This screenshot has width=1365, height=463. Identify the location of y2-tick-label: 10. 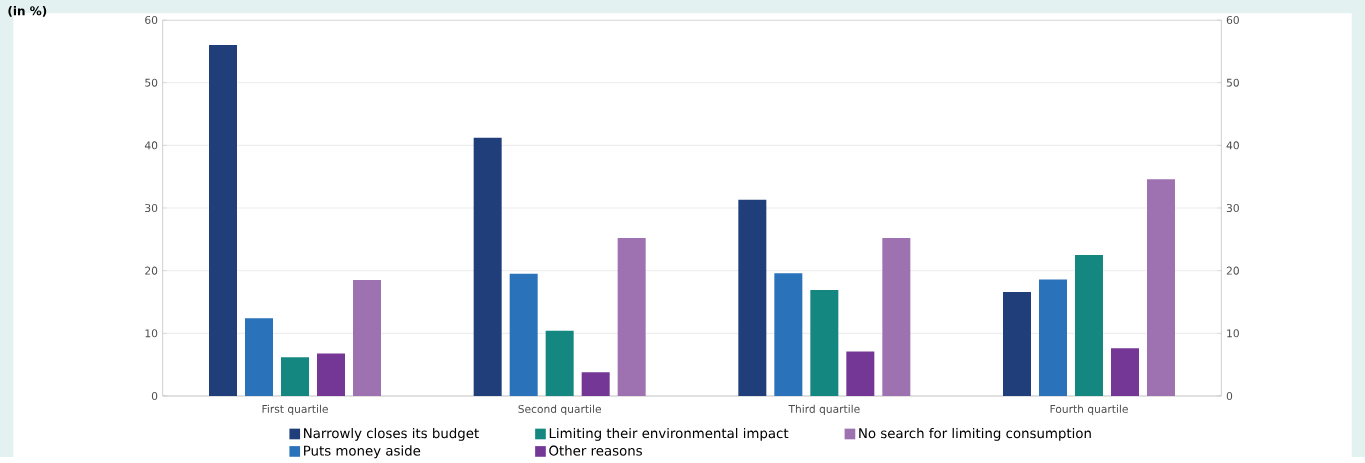
(1233, 333).